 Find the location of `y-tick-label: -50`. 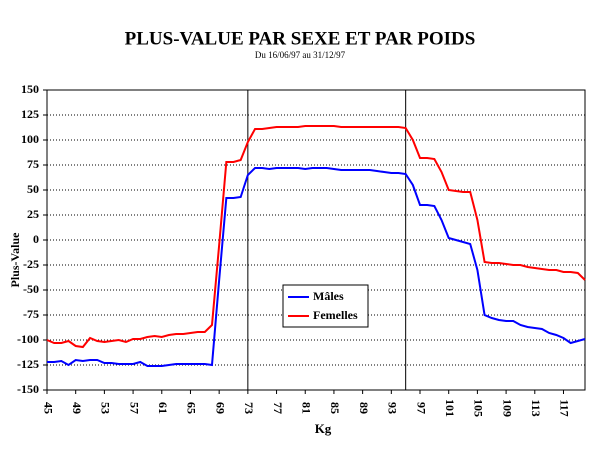

y-tick-label: -50 is located at coordinates (31, 289).